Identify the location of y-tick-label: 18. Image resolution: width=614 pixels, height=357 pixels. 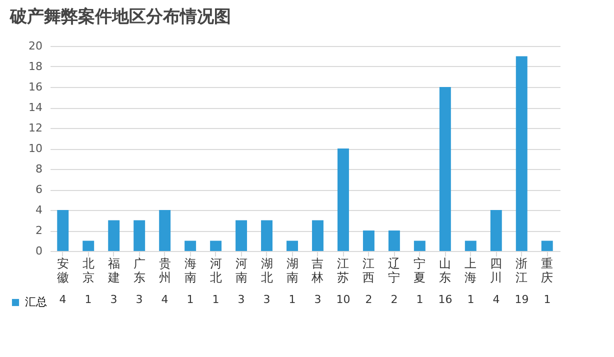
(35, 66).